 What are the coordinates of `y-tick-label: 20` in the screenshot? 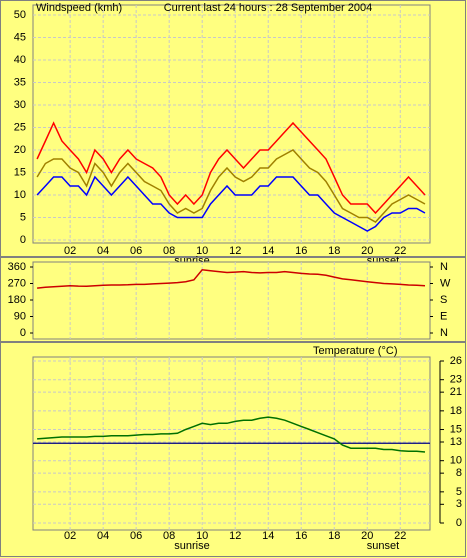 It's located at (20, 150).